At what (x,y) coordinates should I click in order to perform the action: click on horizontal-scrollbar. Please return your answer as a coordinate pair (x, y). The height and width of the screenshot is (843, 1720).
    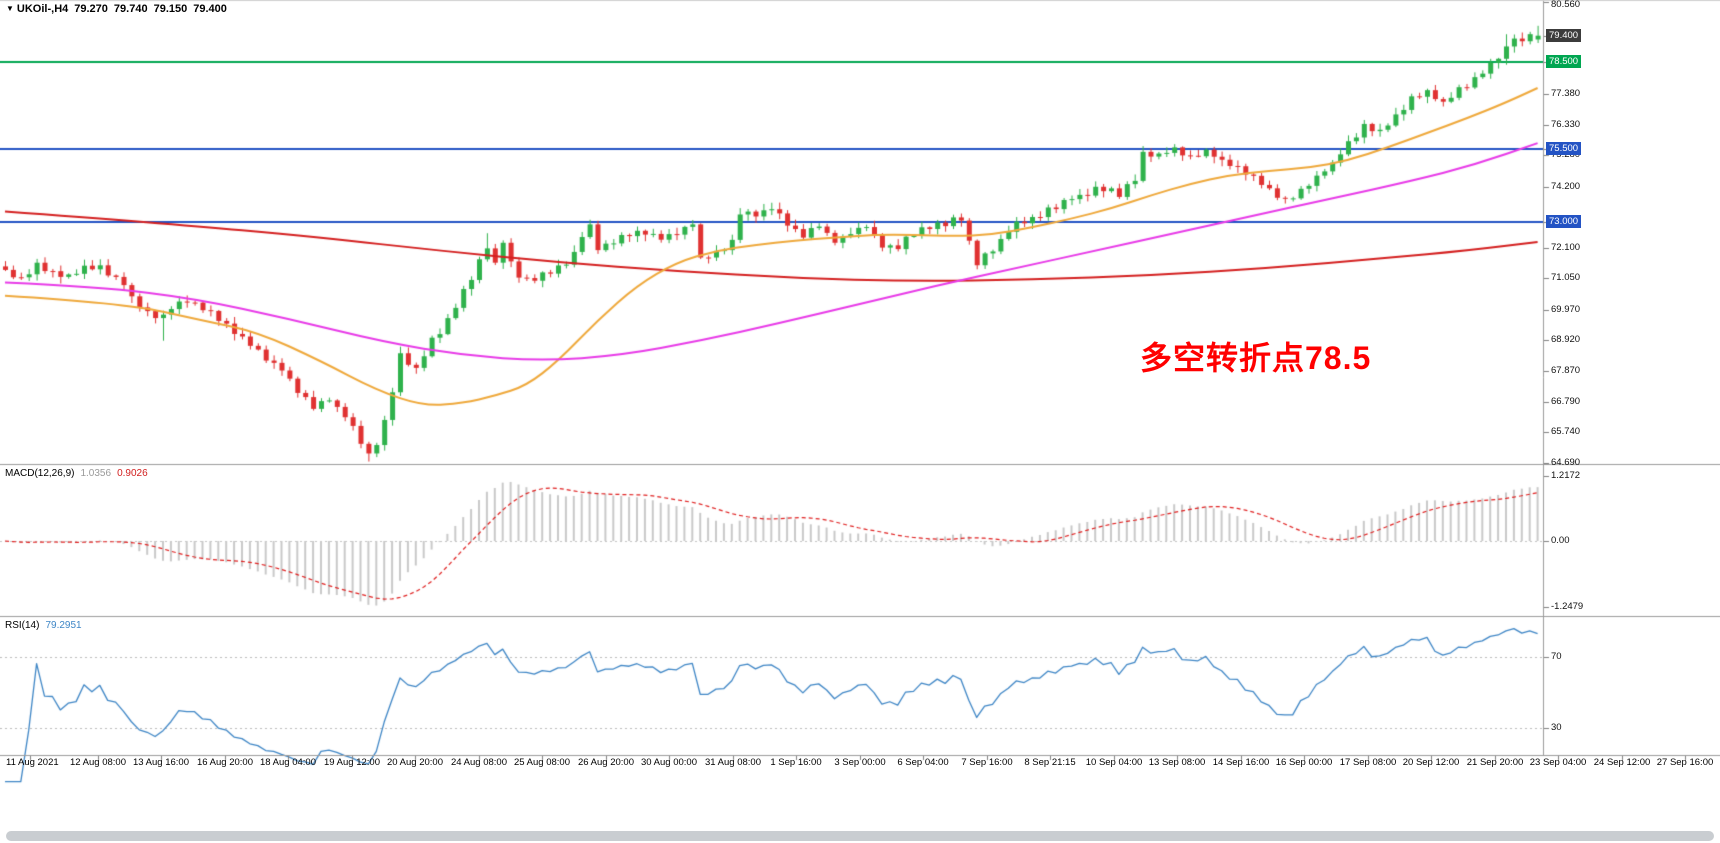
    Looking at the image, I should click on (860, 836).